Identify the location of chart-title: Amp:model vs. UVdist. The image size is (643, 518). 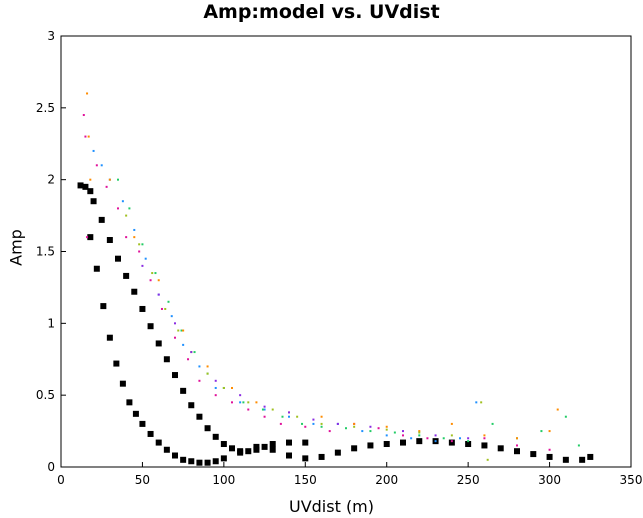
(321, 12).